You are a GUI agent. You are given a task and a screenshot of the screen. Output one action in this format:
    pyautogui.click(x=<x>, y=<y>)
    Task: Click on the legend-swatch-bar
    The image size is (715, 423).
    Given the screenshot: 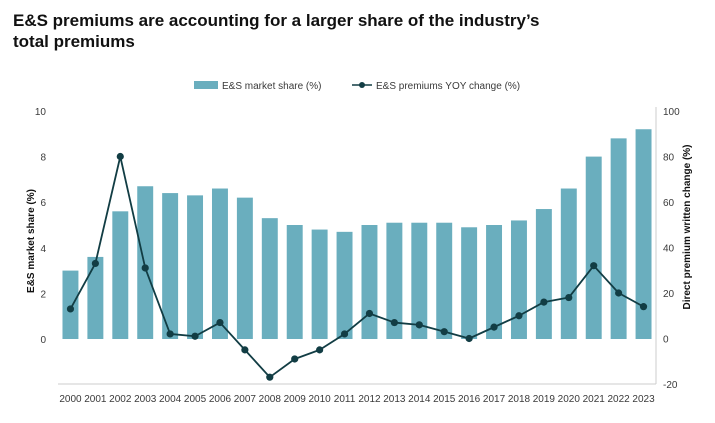 What is the action you would take?
    pyautogui.click(x=206, y=85)
    